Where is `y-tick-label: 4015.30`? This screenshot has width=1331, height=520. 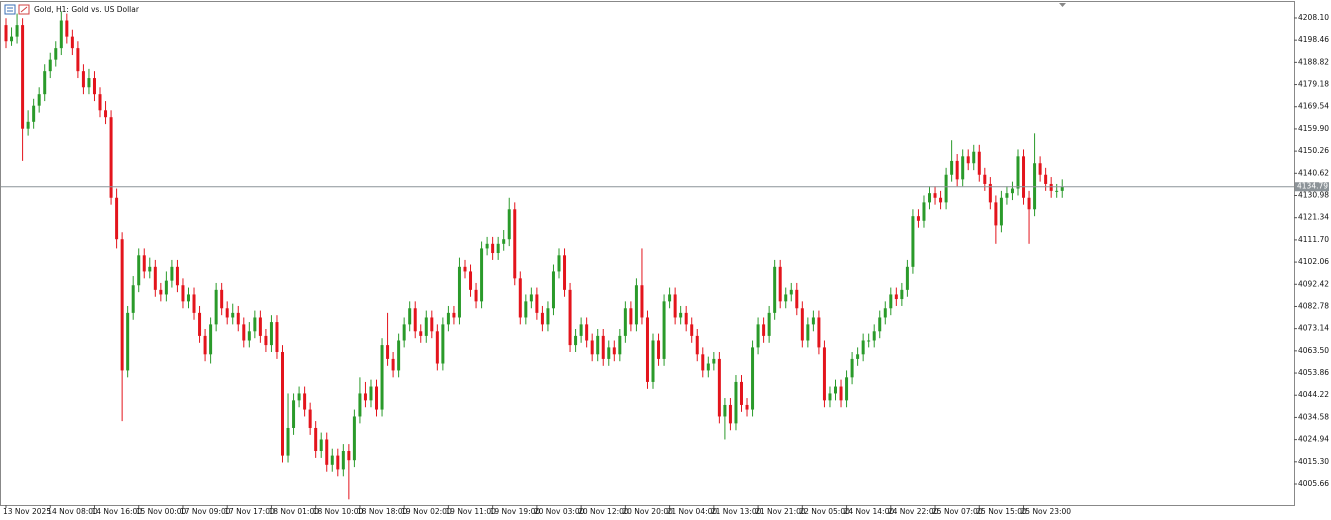 y-tick-label: 4015.30 is located at coordinates (1313, 461).